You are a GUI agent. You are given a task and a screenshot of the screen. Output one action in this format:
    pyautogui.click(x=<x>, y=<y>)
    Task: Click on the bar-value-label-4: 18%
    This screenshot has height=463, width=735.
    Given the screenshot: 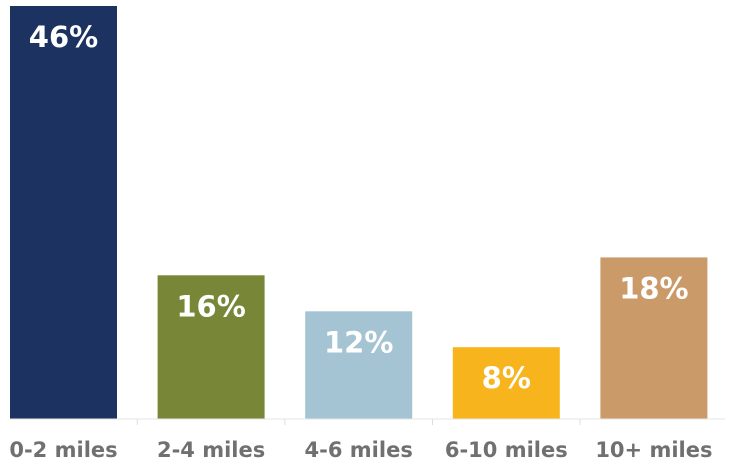 What is the action you would take?
    pyautogui.click(x=653, y=288)
    